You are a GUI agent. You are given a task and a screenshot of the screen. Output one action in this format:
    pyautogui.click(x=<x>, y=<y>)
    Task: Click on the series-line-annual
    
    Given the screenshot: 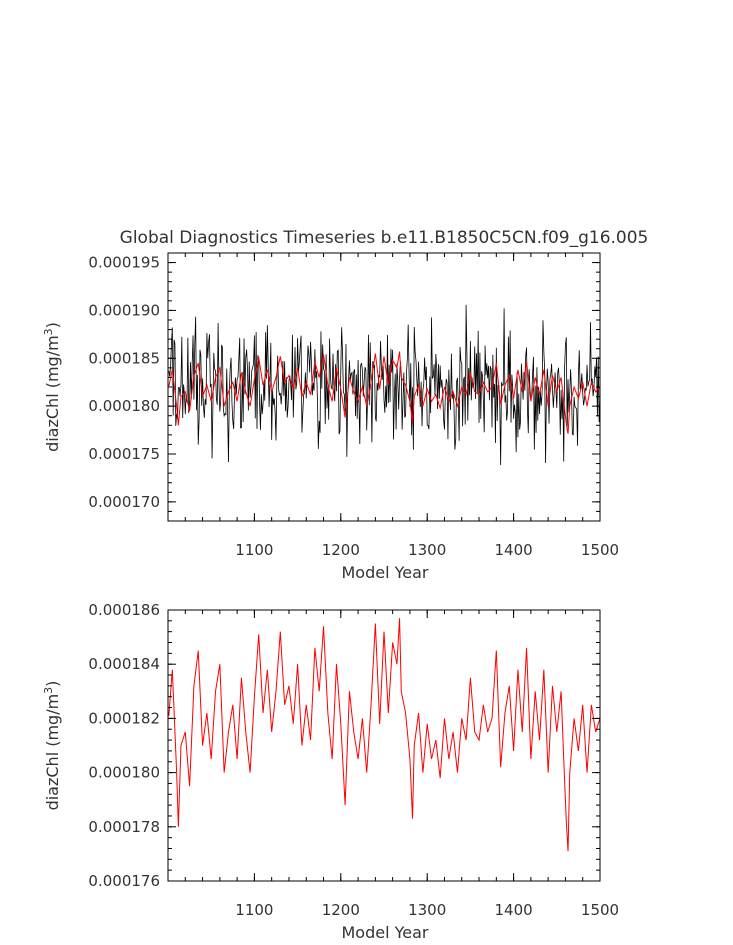 What is the action you would take?
    pyautogui.click(x=384, y=384)
    